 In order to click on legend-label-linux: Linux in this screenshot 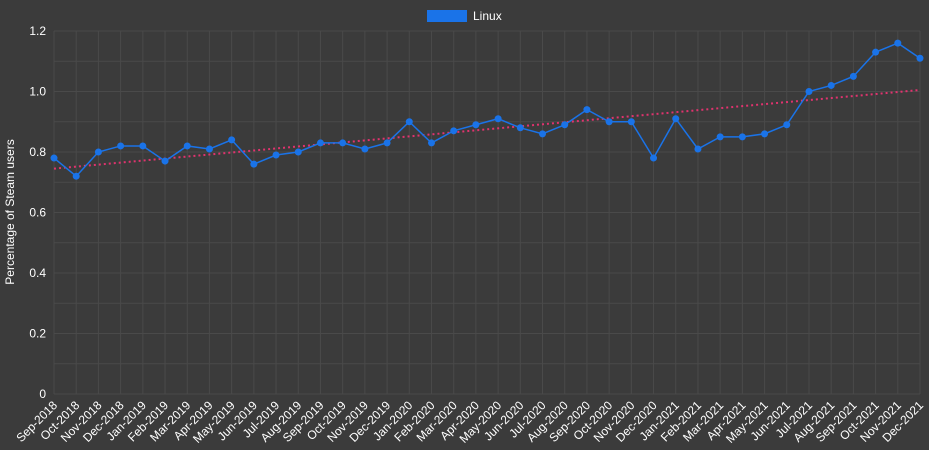, I will do `click(487, 16)`.